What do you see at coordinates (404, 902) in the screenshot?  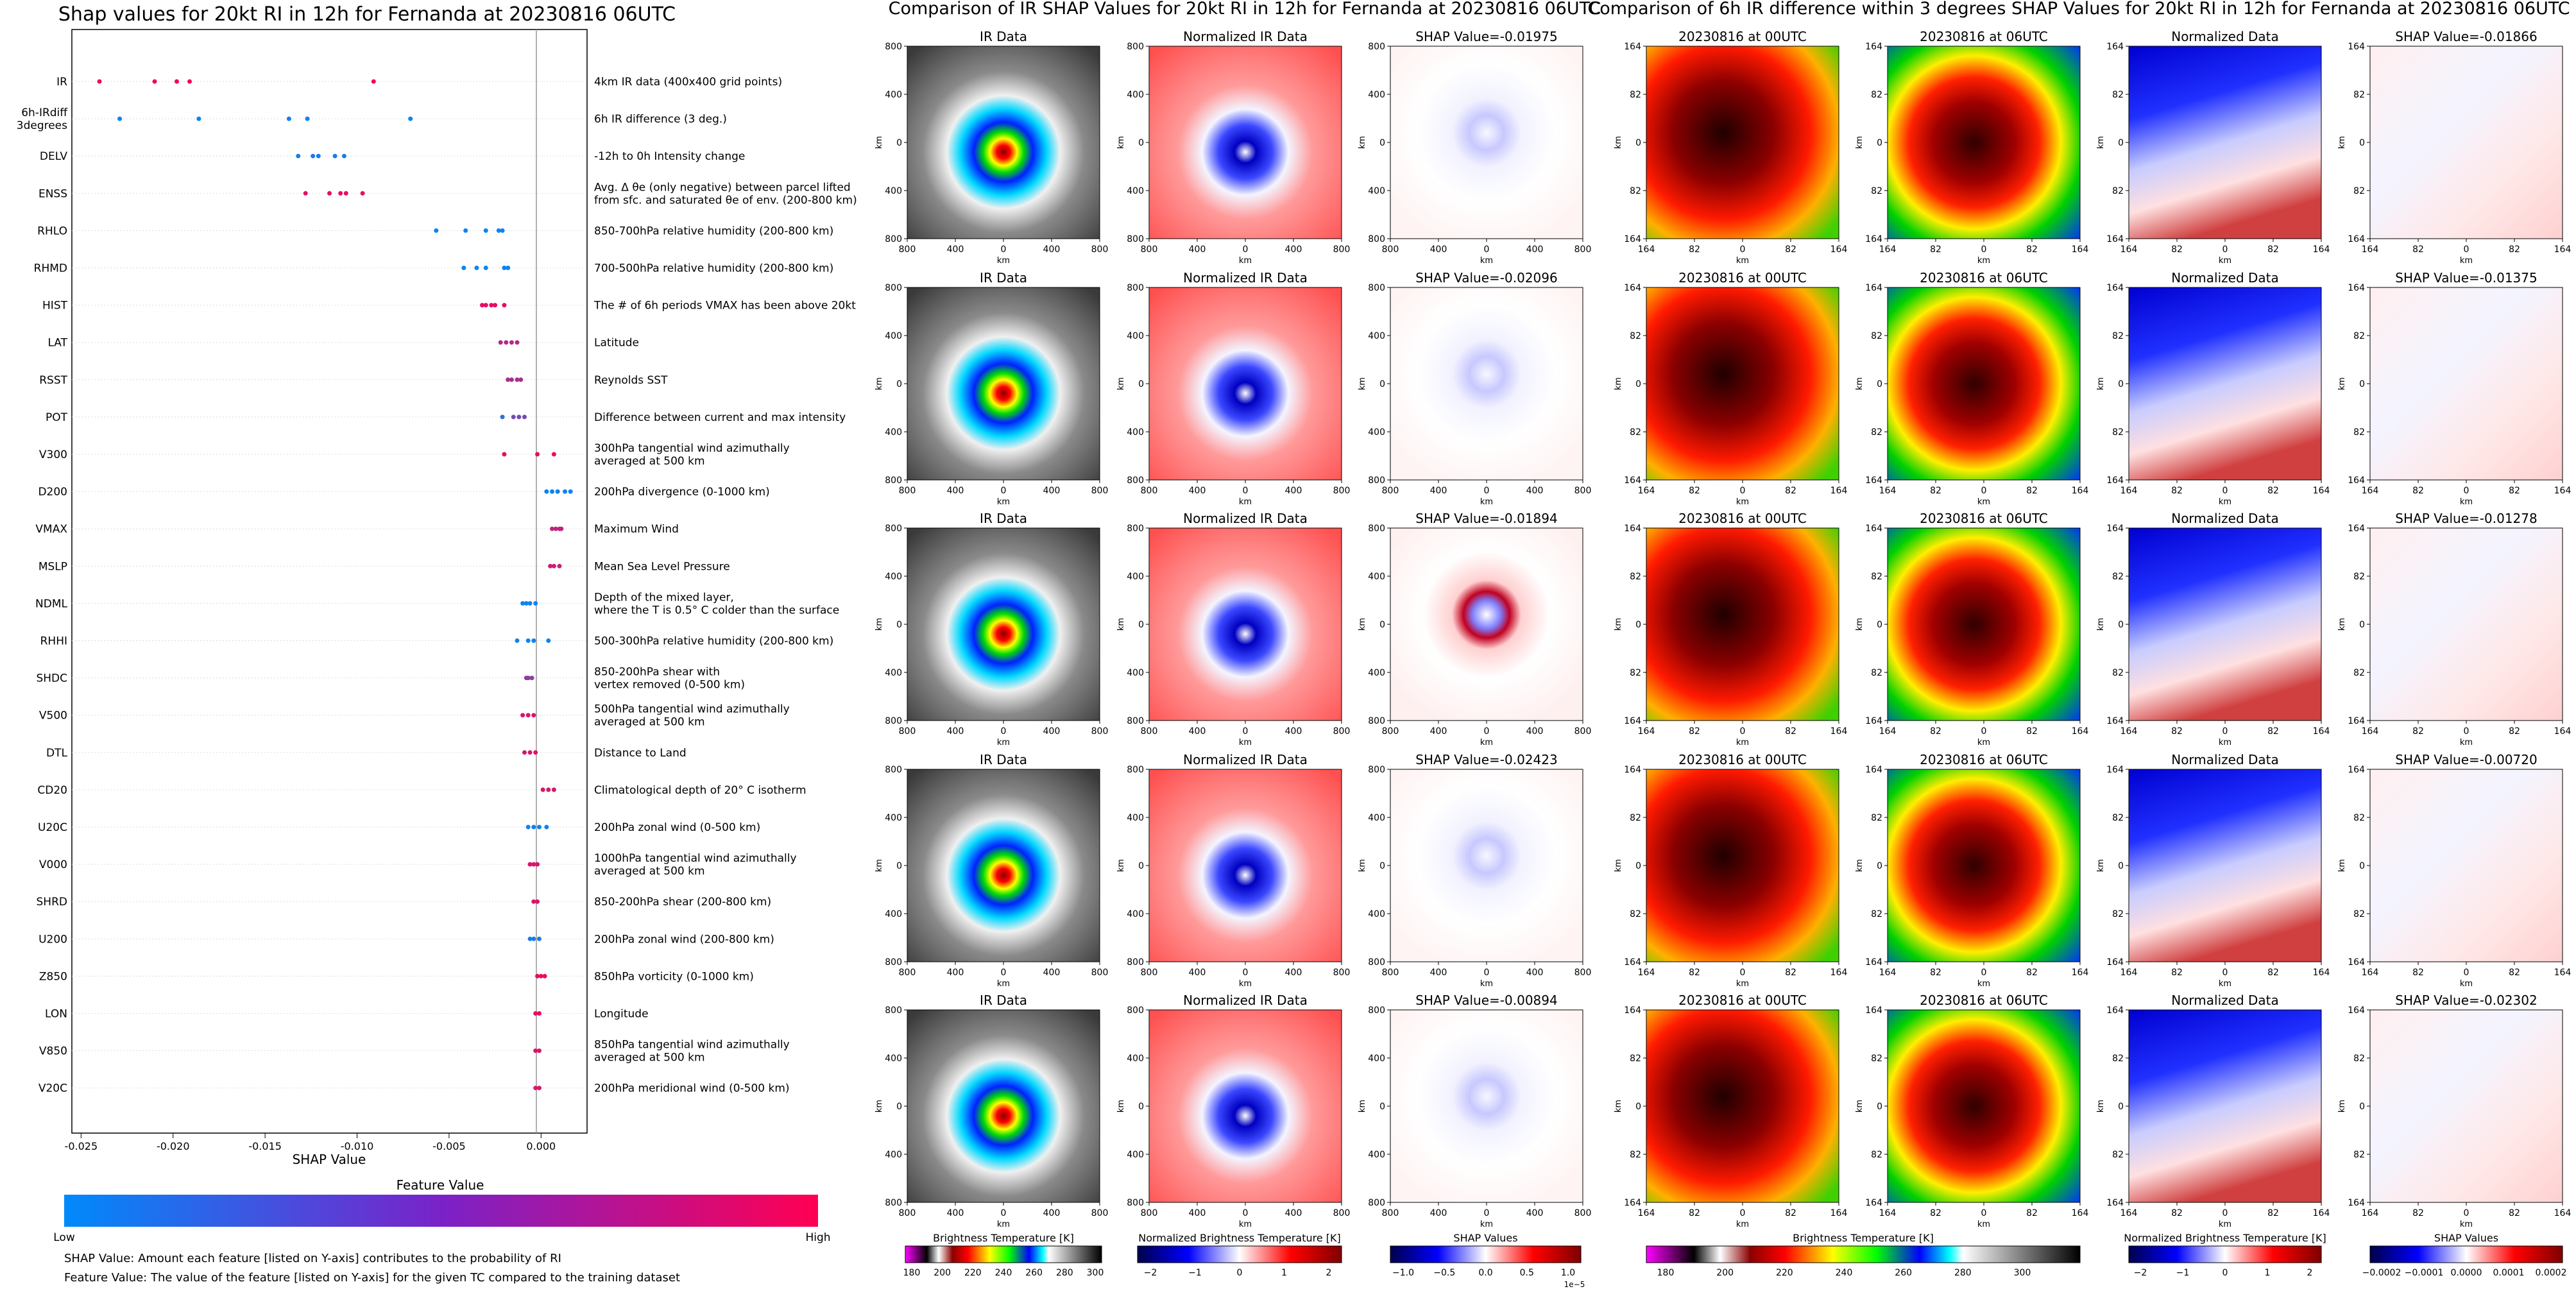 I see `feature-row: SHRD 850-200hPa shear (200-800 km)` at bounding box center [404, 902].